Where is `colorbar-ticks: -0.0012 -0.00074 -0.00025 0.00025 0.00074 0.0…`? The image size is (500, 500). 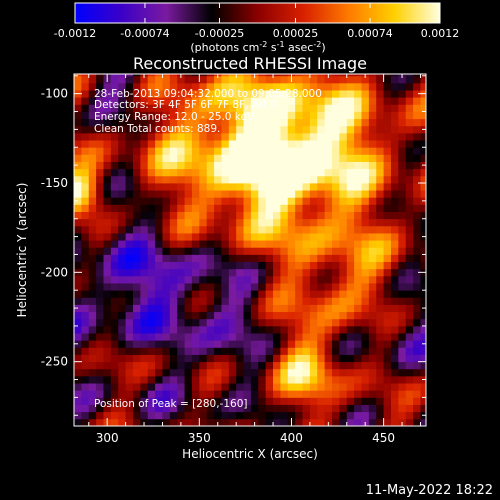
colorbar-ticks: -0.0012 -0.00074 -0.00025 0.00025 0.00074 0.0… is located at coordinates (256, 21).